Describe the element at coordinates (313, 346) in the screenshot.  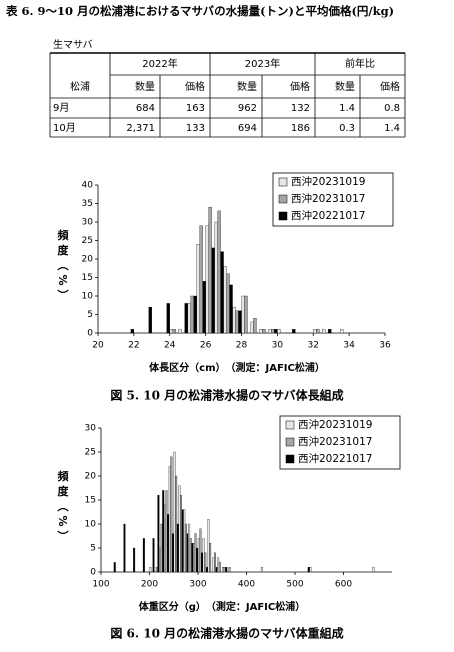
I see `x-tick-label: 32` at that location.